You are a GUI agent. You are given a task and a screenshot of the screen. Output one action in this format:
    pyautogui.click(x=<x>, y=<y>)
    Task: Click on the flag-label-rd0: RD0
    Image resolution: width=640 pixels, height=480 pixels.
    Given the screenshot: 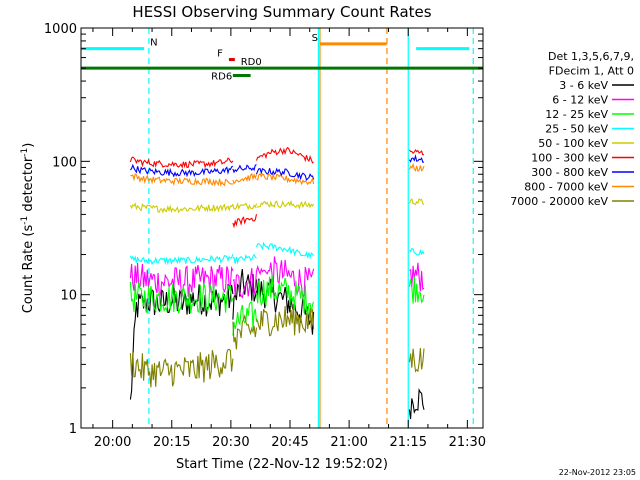 What is the action you would take?
    pyautogui.click(x=251, y=62)
    